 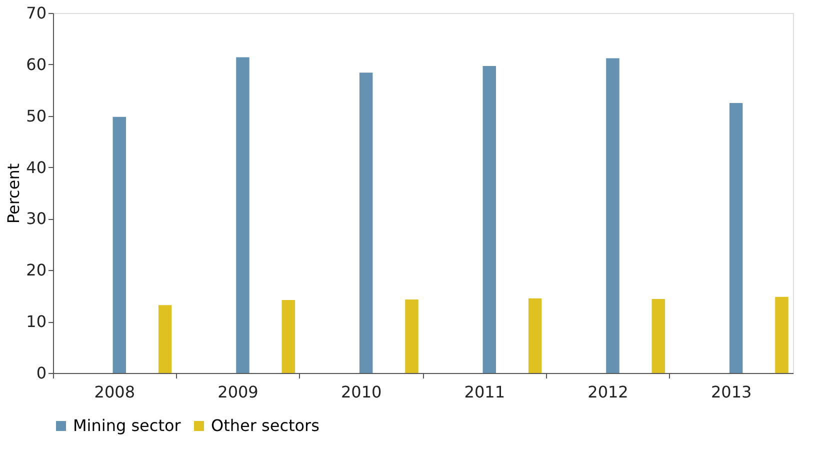 I want to click on legend-label: Mining sector, so click(x=127, y=425).